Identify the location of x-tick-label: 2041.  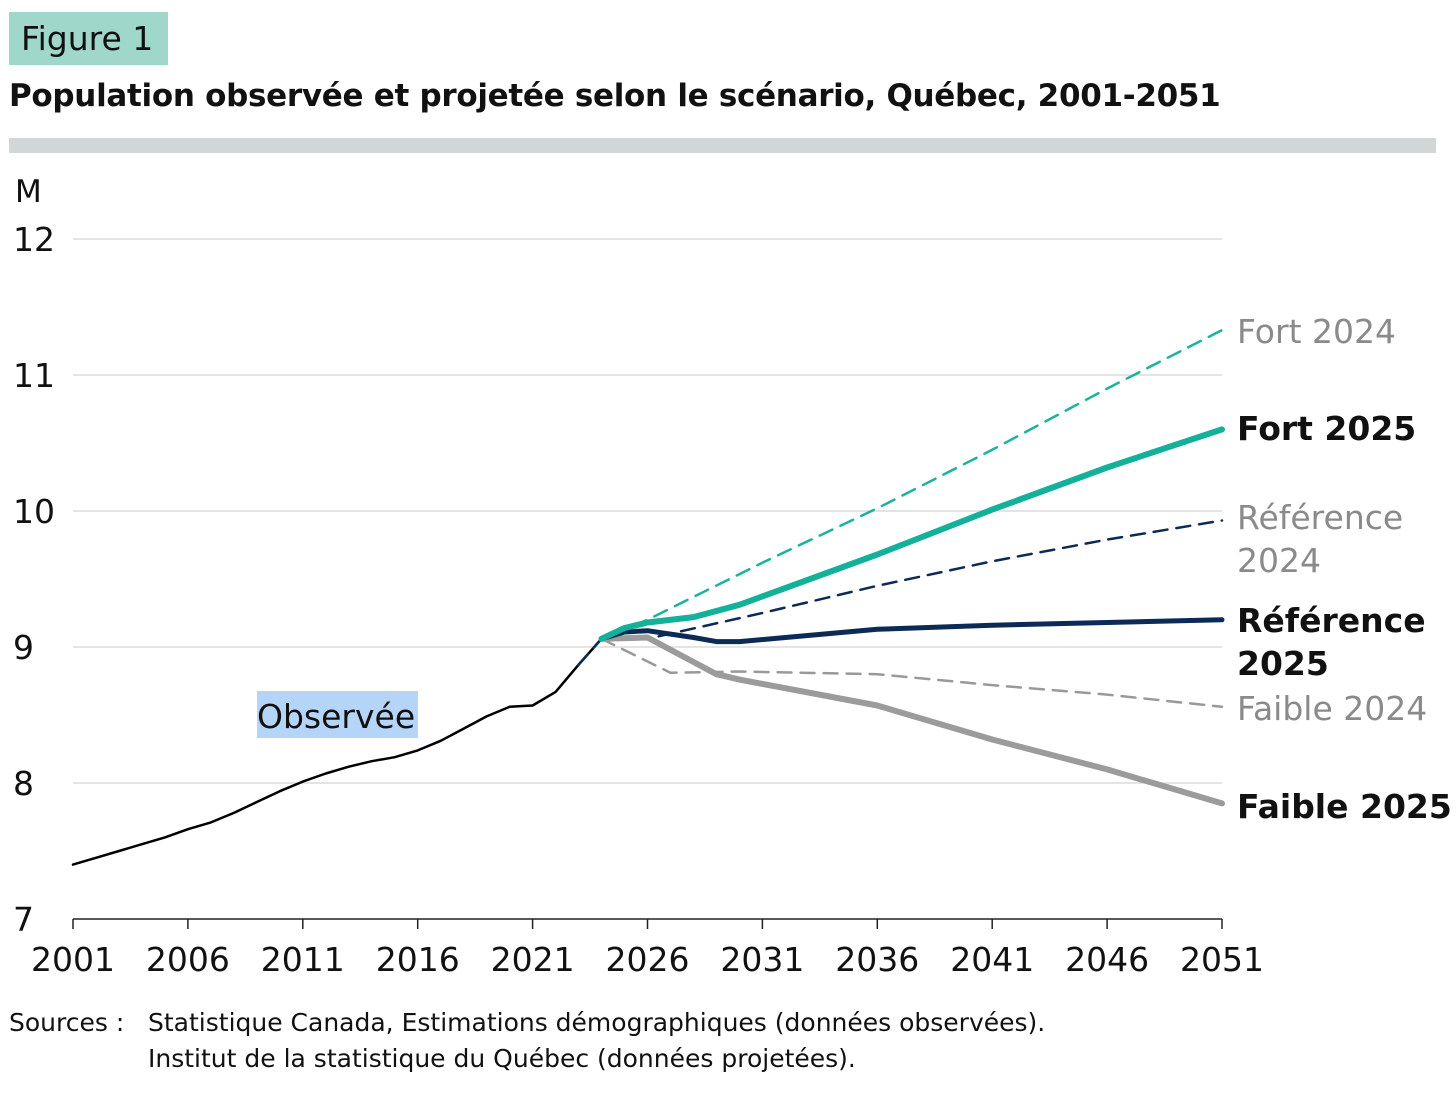
(992, 959).